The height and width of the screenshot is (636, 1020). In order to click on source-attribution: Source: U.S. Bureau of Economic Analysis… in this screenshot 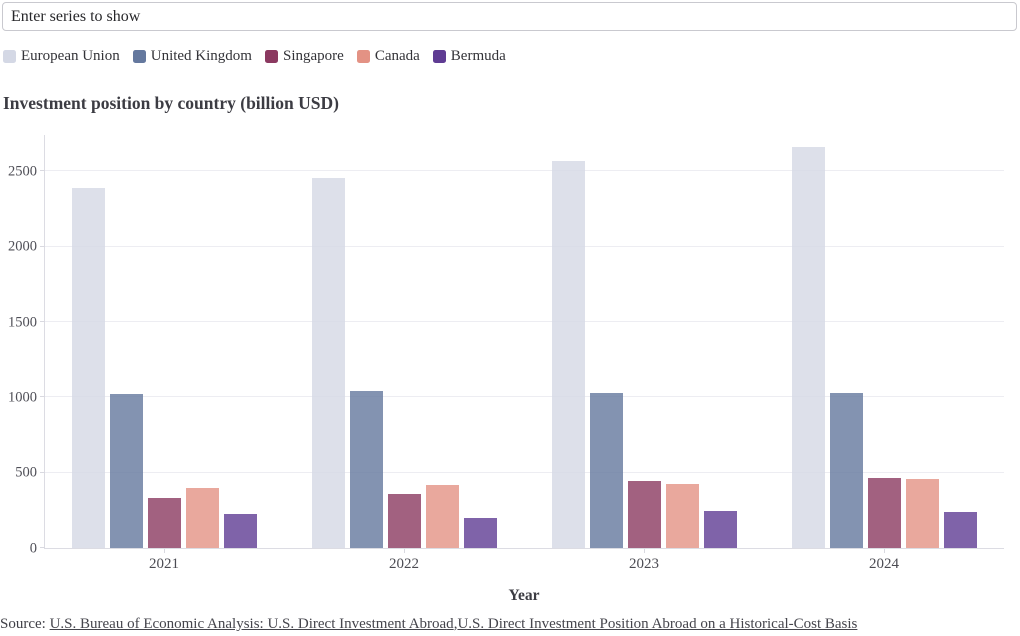, I will do `click(428, 624)`.